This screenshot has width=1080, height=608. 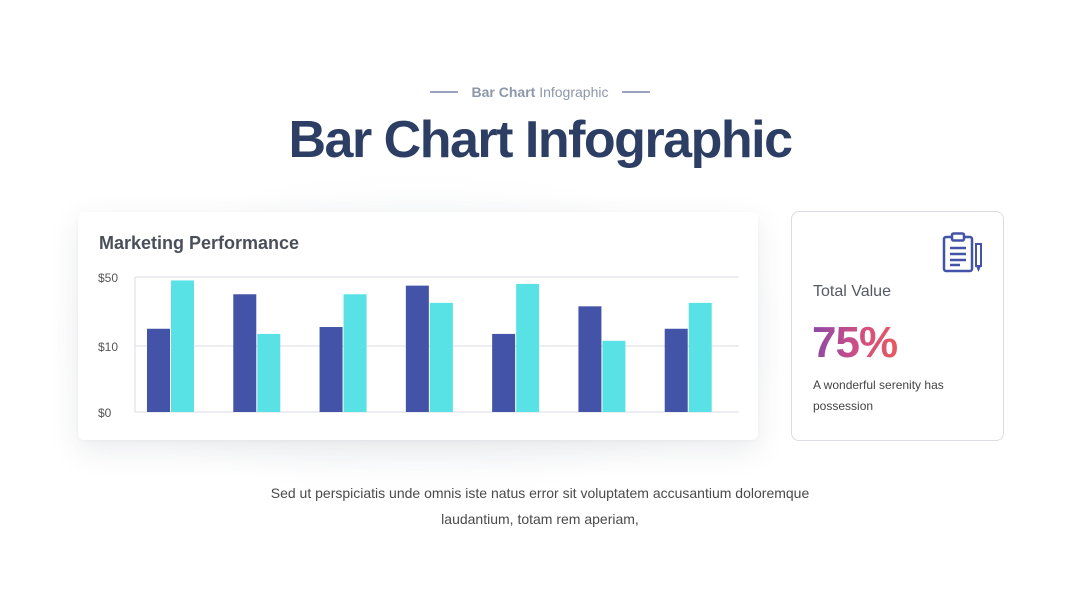 I want to click on clipboard-icon, so click(x=962, y=252).